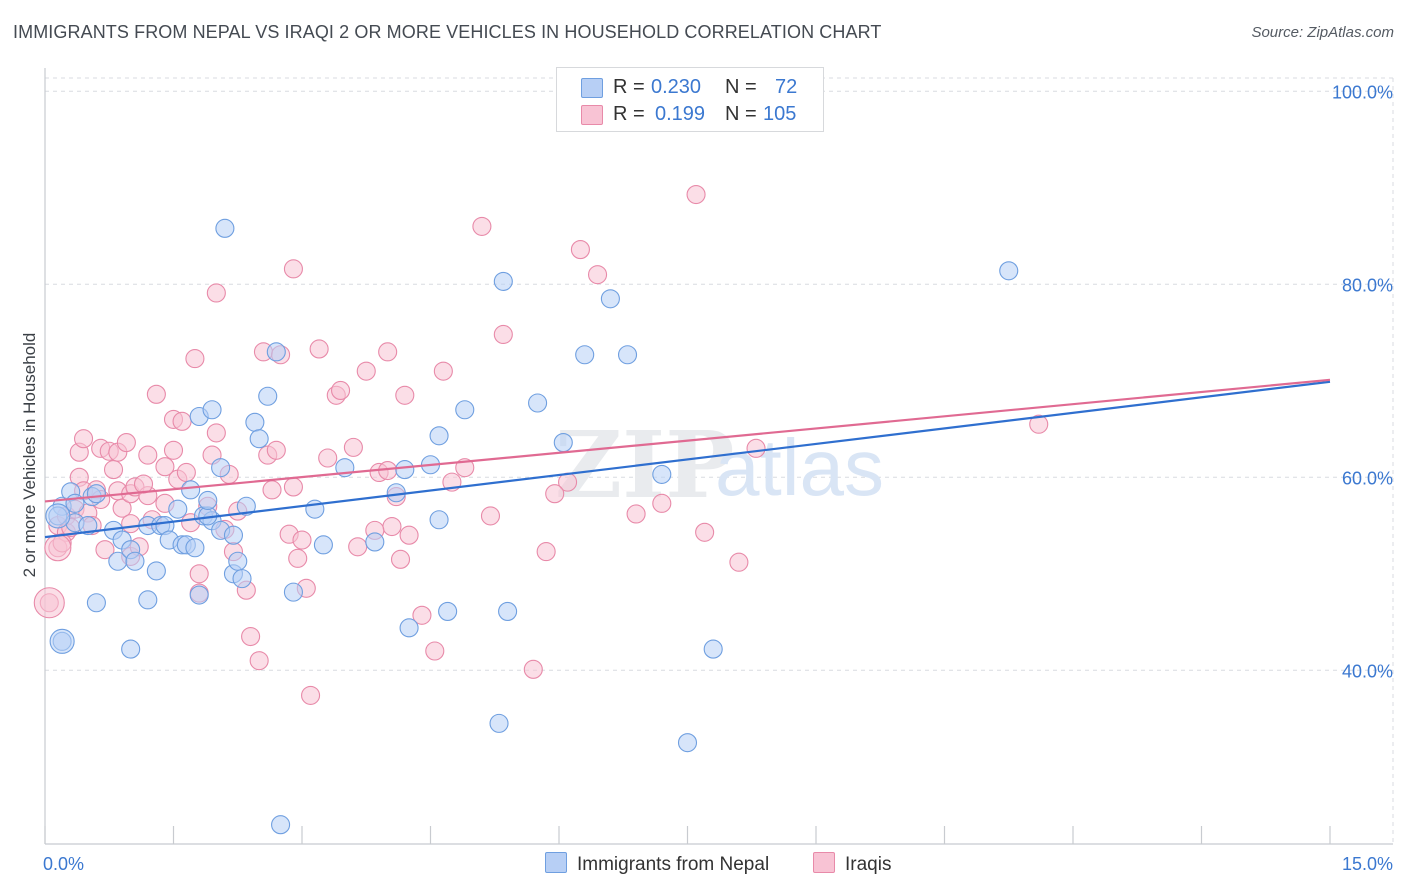 The width and height of the screenshot is (1406, 892). Describe the element at coordinates (1367, 864) in the screenshot. I see `x-tick-label: 15.0%` at that location.